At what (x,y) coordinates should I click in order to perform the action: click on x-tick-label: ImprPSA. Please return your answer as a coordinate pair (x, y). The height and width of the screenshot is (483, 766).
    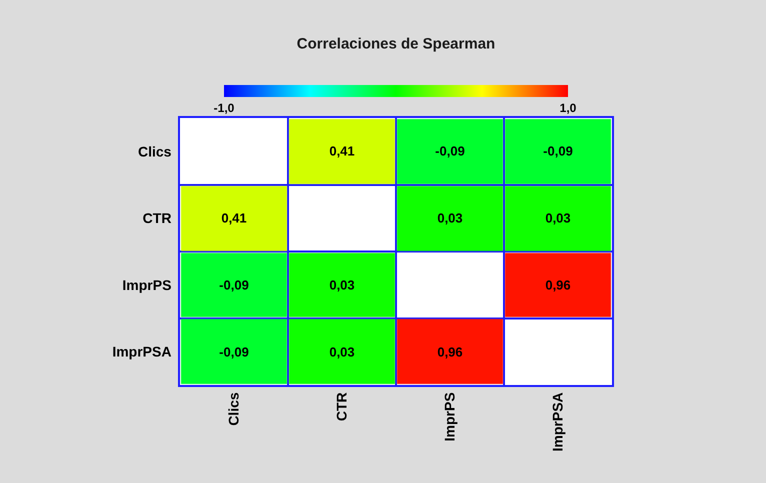
    Looking at the image, I should click on (558, 422).